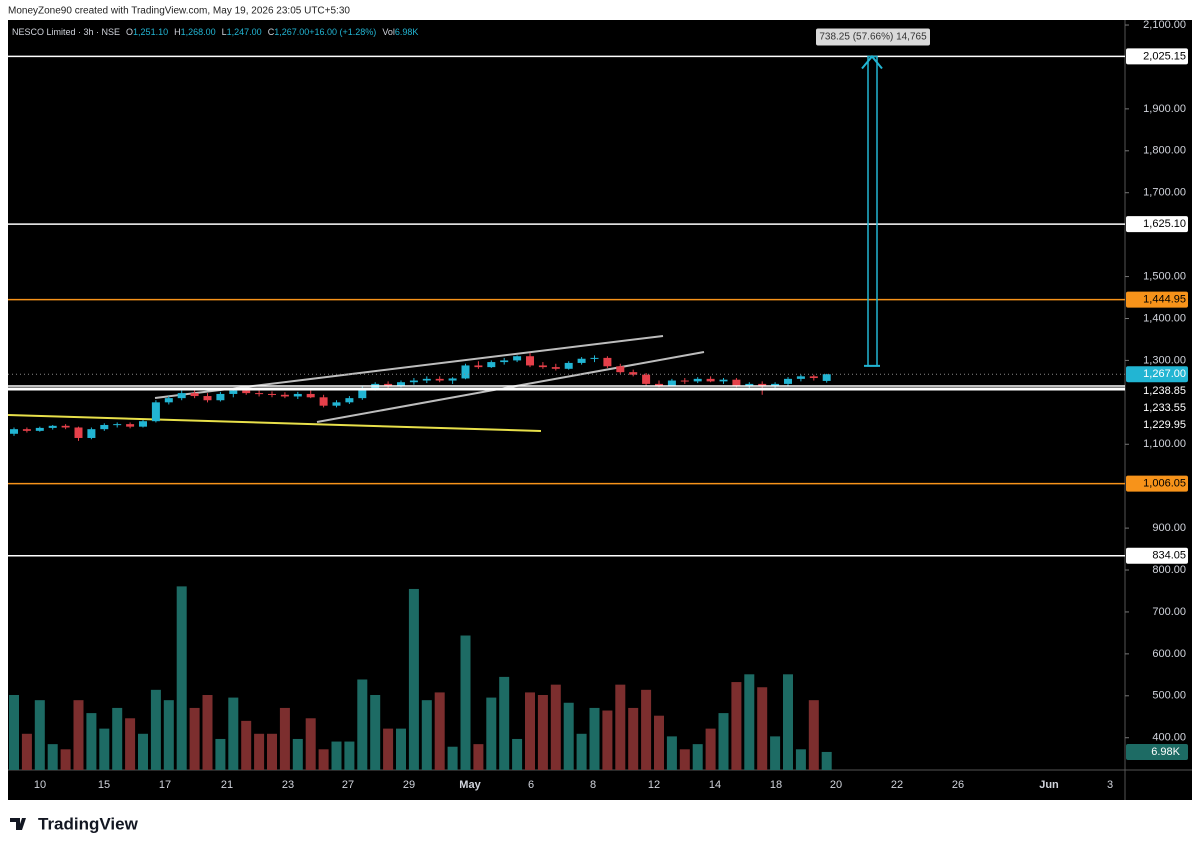  I want to click on x-tick-label: 10, so click(40, 785).